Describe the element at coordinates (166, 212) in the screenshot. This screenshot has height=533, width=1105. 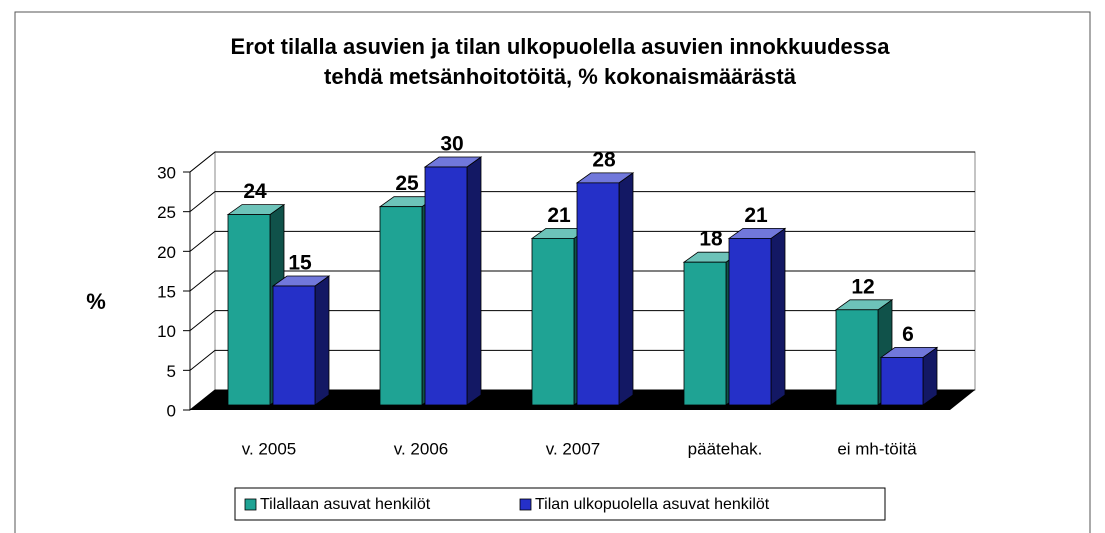
I see `y-tick-label: 25` at that location.